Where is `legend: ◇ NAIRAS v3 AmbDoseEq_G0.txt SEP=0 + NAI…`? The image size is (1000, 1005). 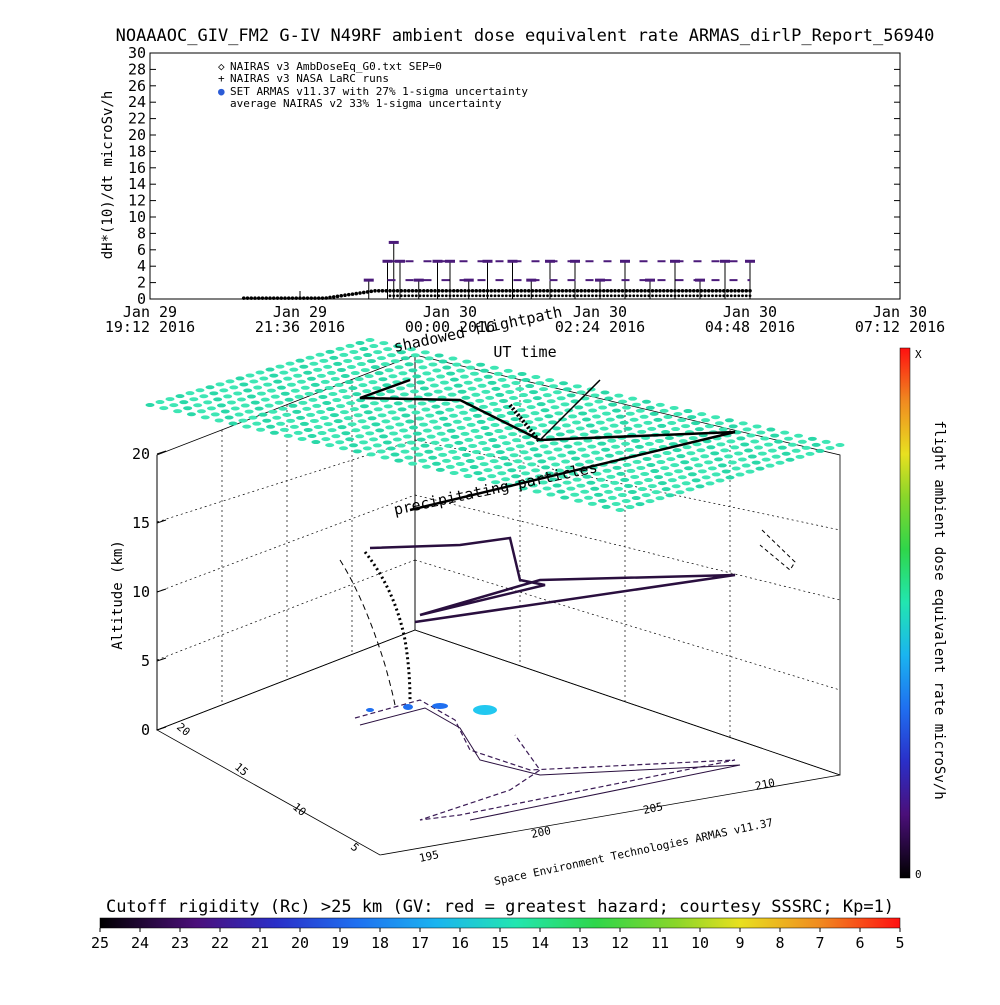
legend: ◇ NAIRAS v3 AmbDoseEq_G0.txt SEP=0 + NAI… is located at coordinates (373, 85).